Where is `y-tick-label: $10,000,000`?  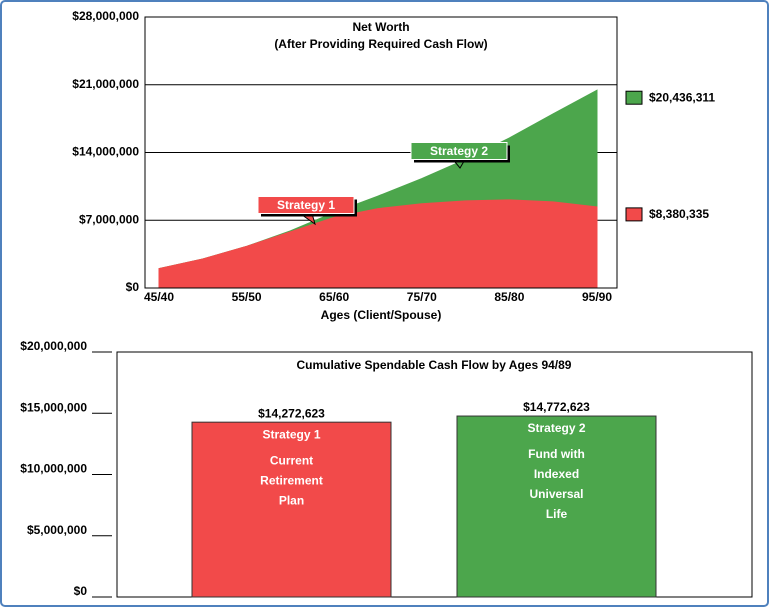 y-tick-label: $10,000,000 is located at coordinates (53, 469).